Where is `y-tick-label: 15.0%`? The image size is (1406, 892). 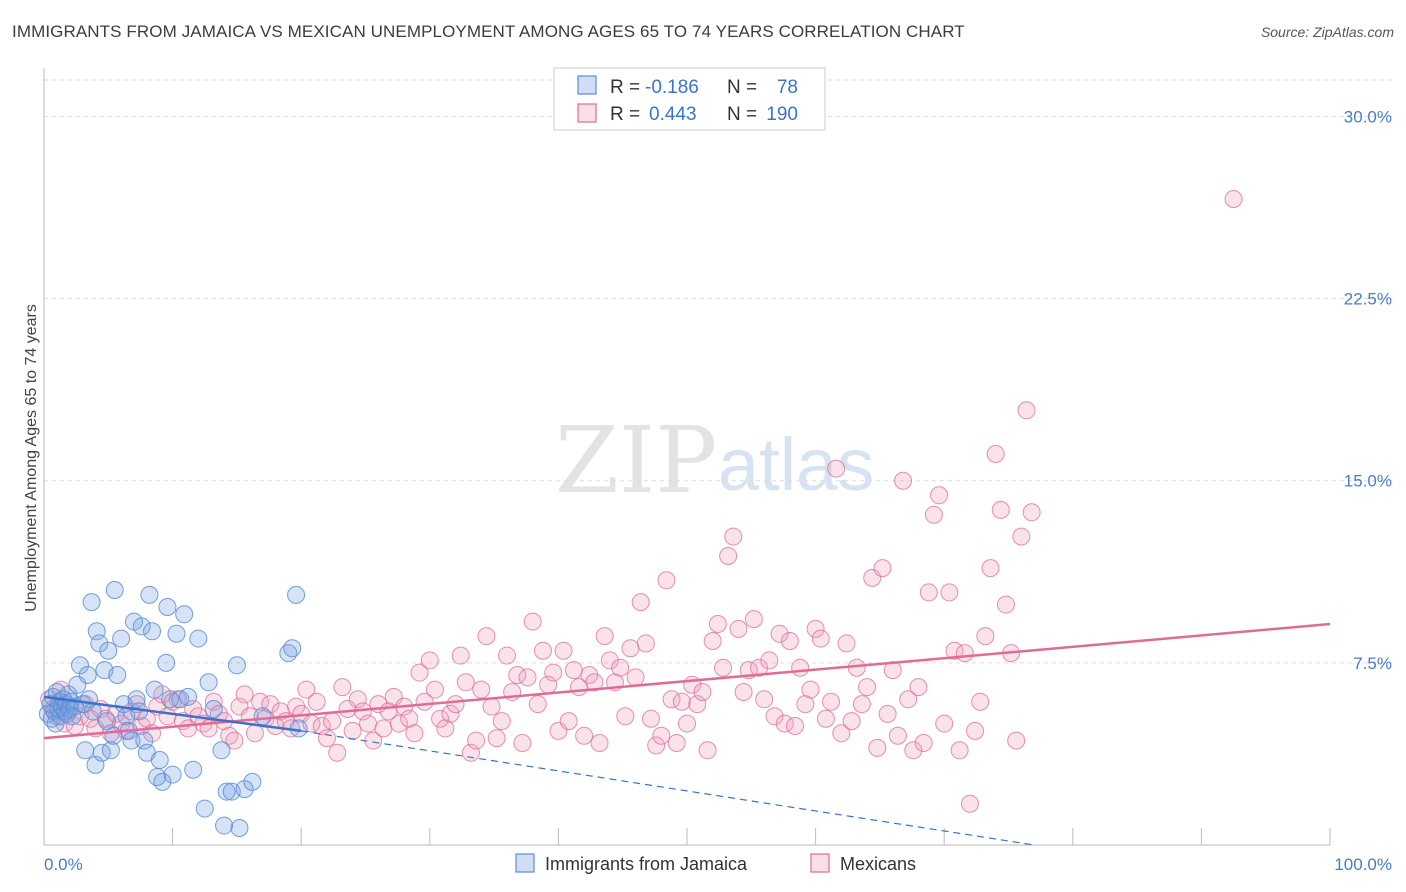
y-tick-label: 15.0% is located at coordinates (1368, 481).